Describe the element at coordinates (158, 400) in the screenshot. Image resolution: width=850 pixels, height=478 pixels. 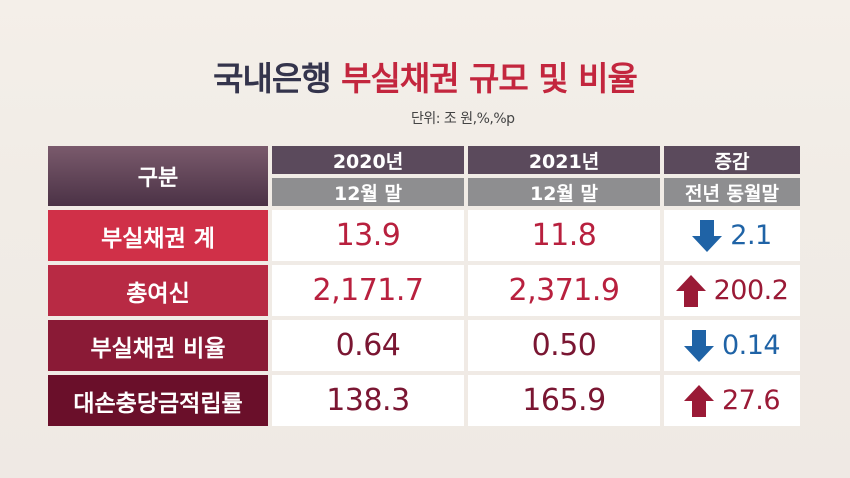
I see `row-label: 대손충당금적립률` at that location.